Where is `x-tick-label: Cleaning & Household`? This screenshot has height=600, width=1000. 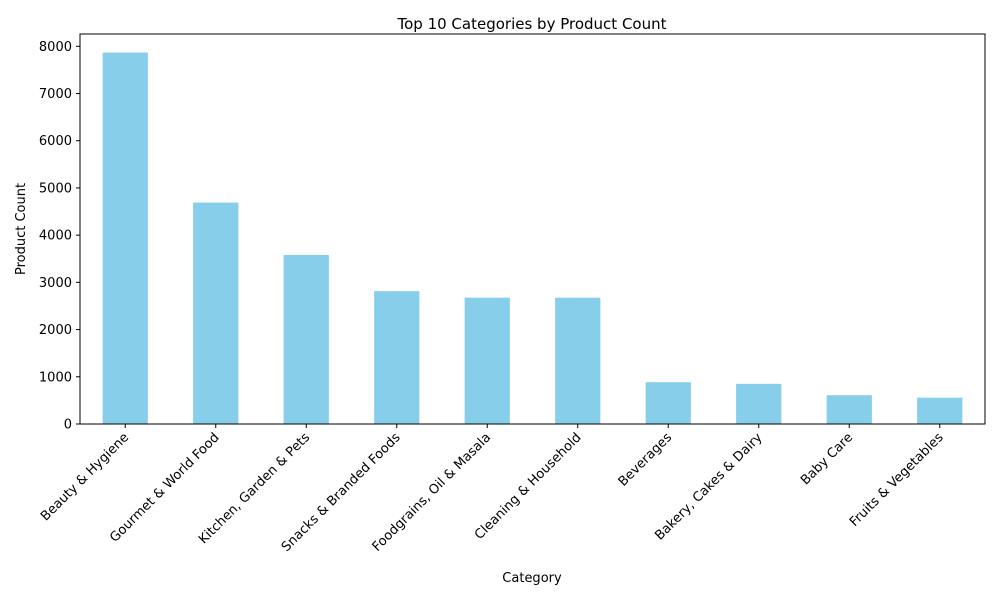 x-tick-label: Cleaning & Household is located at coordinates (528, 486).